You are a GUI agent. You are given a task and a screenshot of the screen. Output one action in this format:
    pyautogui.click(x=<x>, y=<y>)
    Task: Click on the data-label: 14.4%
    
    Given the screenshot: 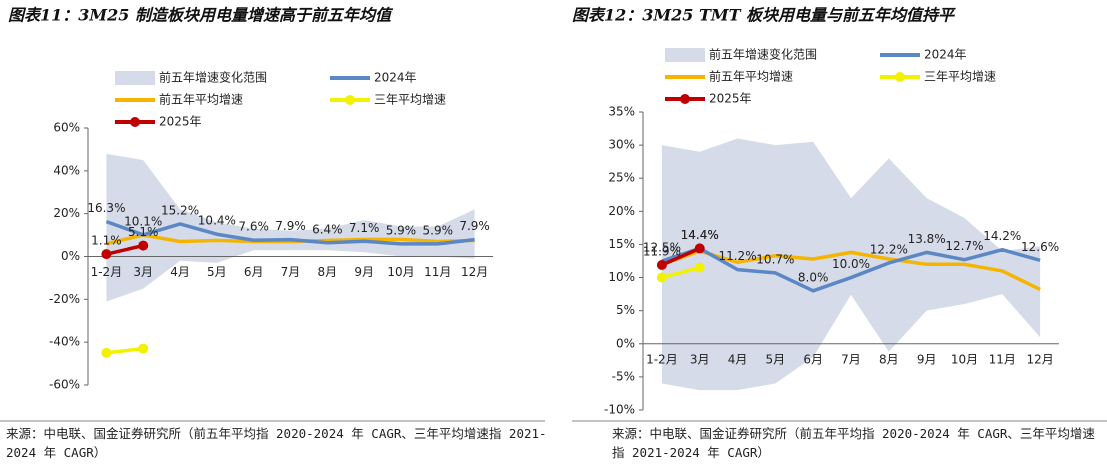 What is the action you would take?
    pyautogui.click(x=700, y=235)
    